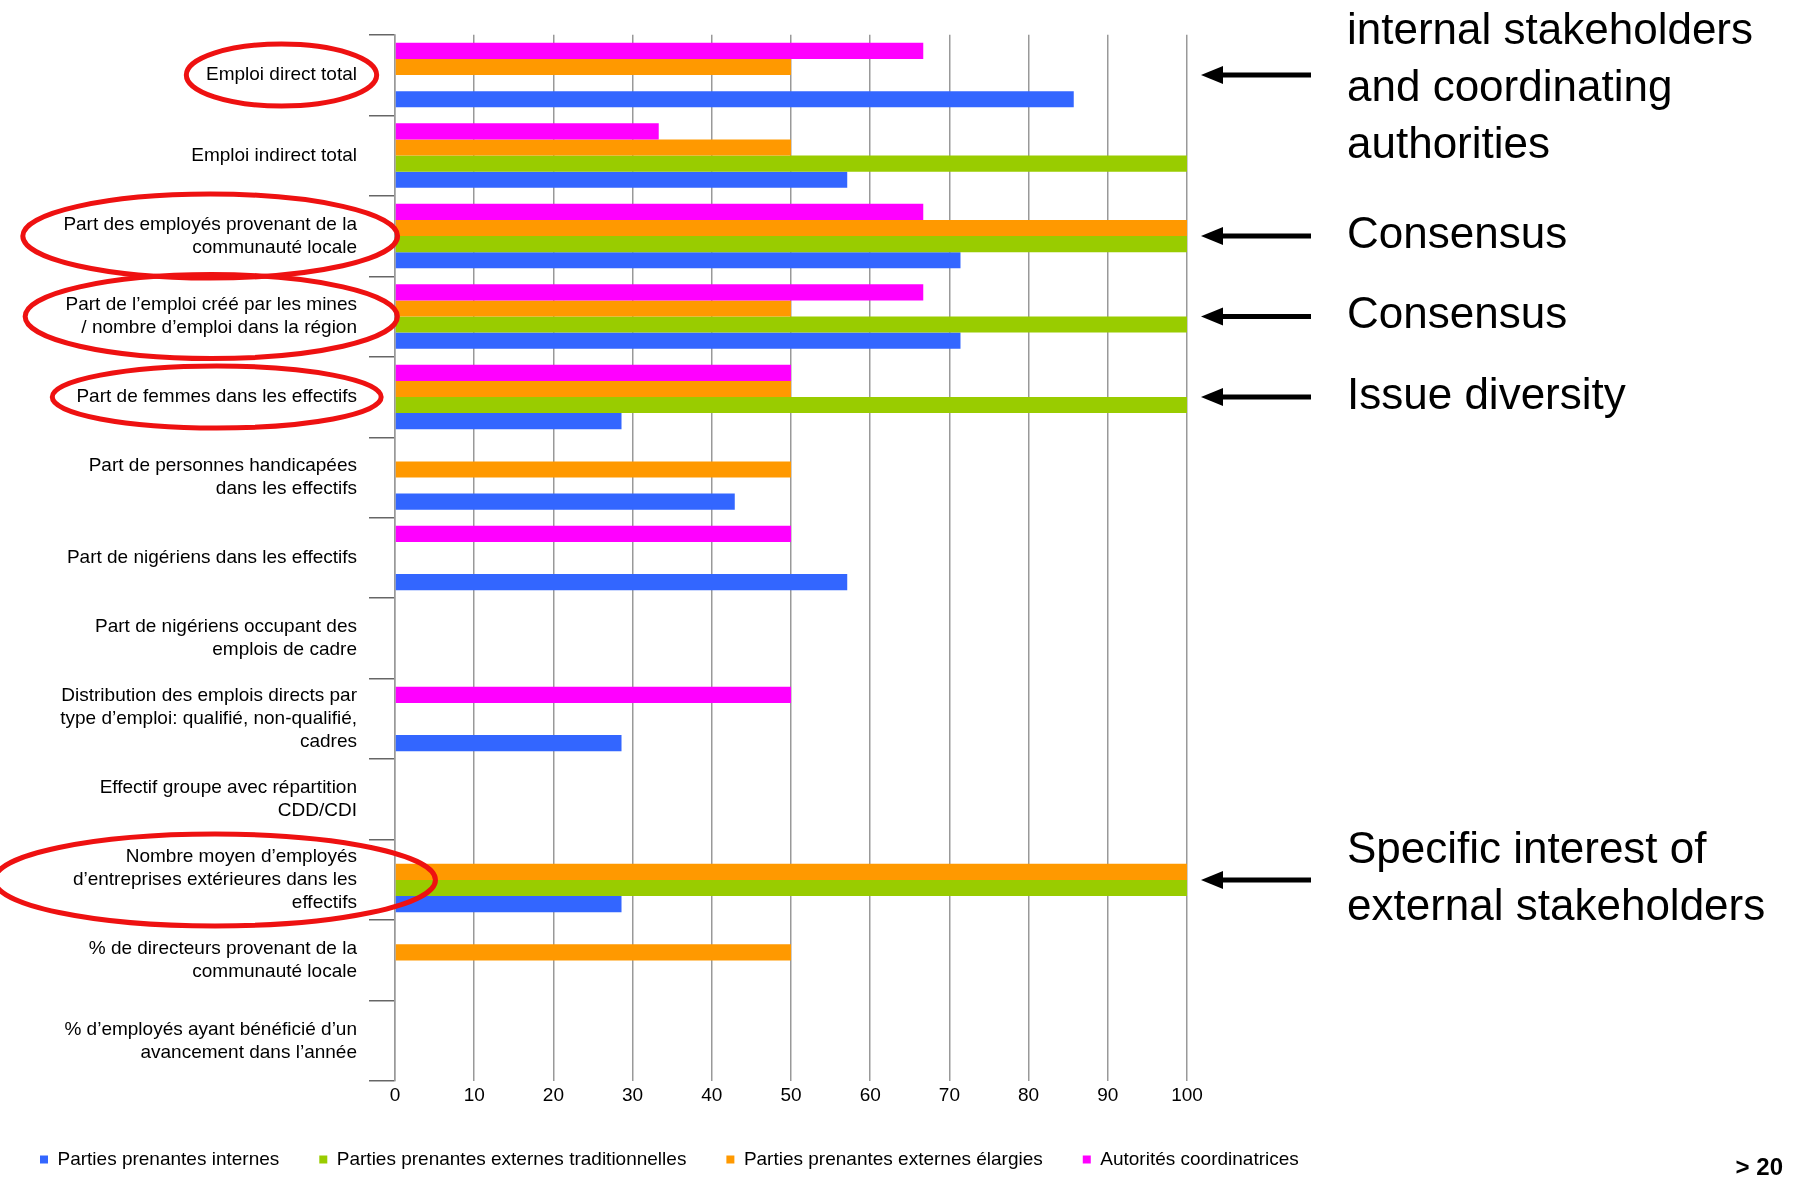 This screenshot has height=1185, width=1797. Describe the element at coordinates (870, 1094) in the screenshot. I see `x-tick-label: 60` at that location.